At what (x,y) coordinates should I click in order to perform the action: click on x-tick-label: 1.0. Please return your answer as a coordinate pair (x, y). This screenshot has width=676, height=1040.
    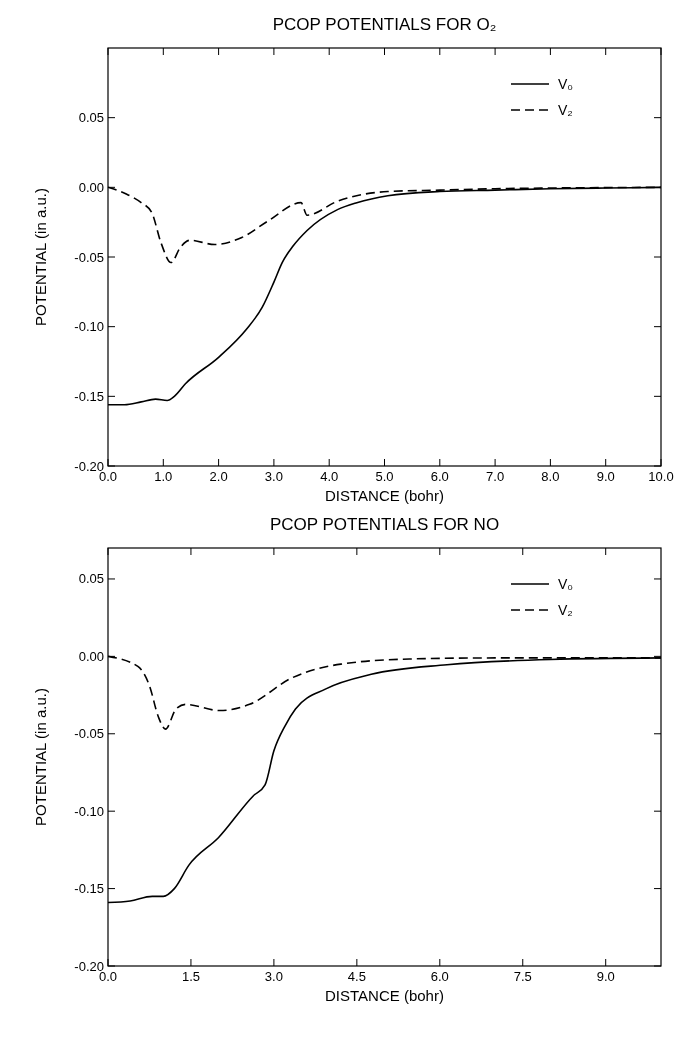
    Looking at the image, I should click on (163, 476).